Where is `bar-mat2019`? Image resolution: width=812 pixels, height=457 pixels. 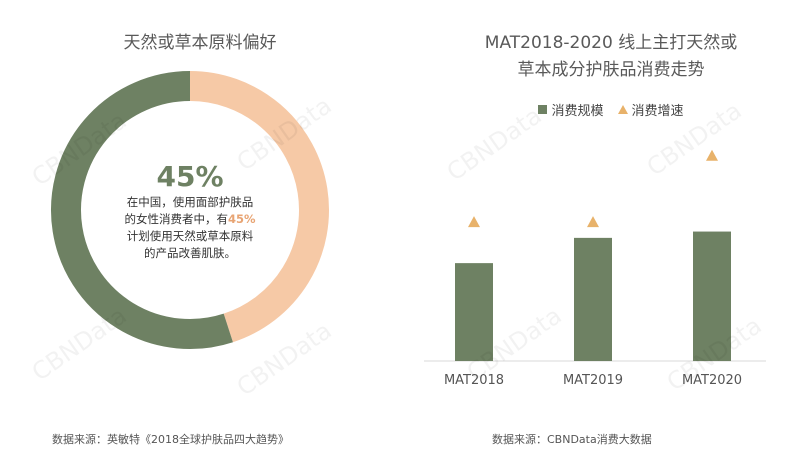 bar-mat2019 is located at coordinates (593, 299).